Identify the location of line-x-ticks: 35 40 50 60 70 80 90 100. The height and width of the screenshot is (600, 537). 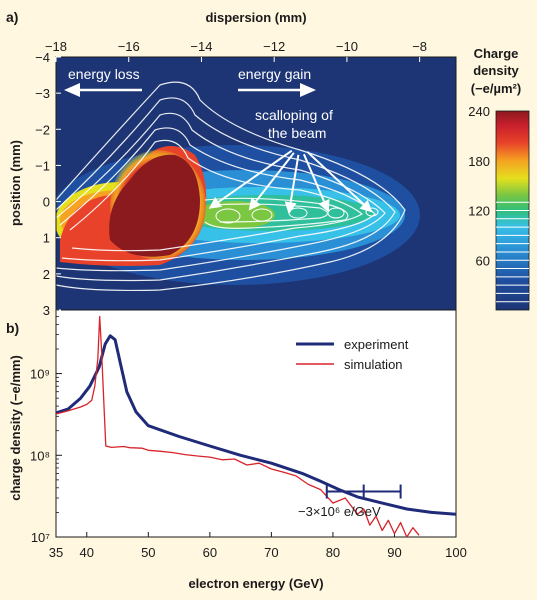
(258, 546).